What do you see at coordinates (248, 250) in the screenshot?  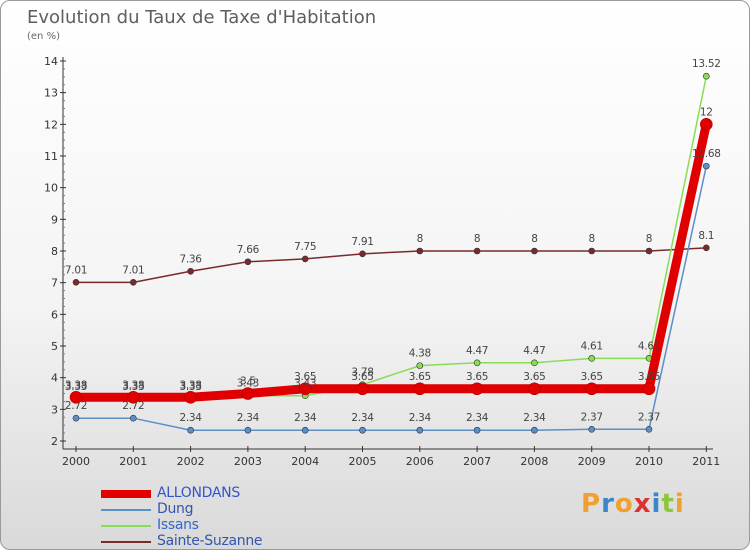 I see `data-label-sainte-suzanne: 7.66` at bounding box center [248, 250].